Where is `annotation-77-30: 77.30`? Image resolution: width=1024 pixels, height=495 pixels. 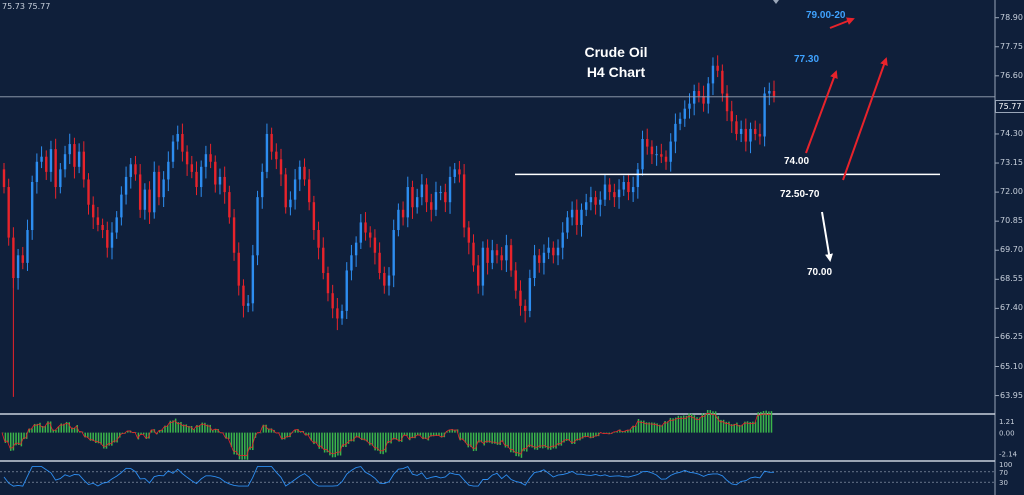
annotation-77-30: 77.30 is located at coordinates (807, 59).